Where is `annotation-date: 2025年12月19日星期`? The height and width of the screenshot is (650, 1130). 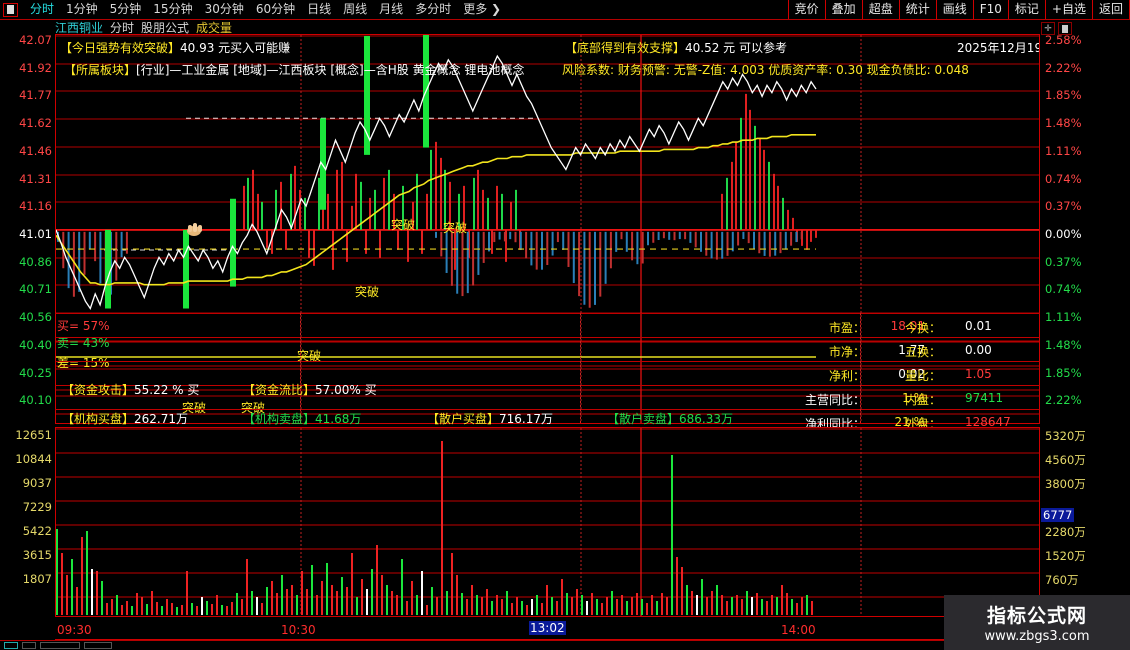
annotation-date: 2025年12月19日星期 is located at coordinates (998, 48).